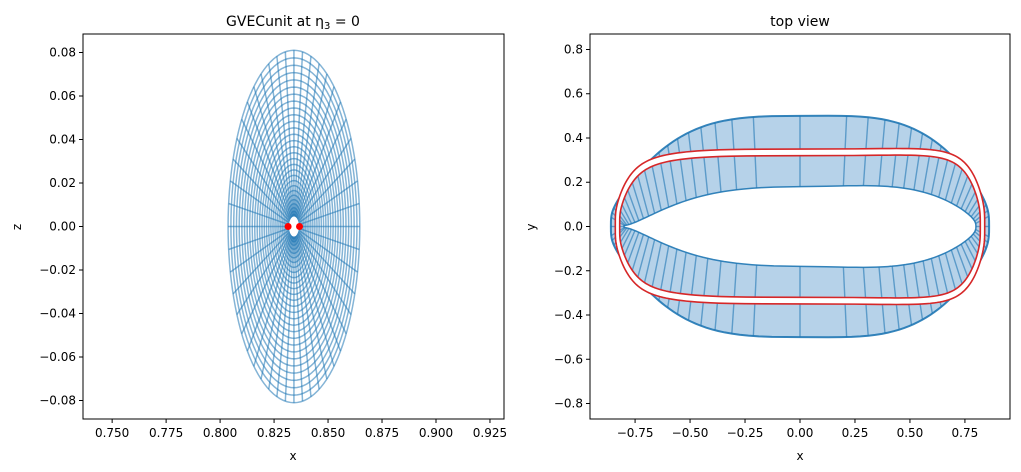 The width and height of the screenshot is (1021, 472). Describe the element at coordinates (568, 315) in the screenshot. I see `right-y-tick-label: −0.4` at that location.